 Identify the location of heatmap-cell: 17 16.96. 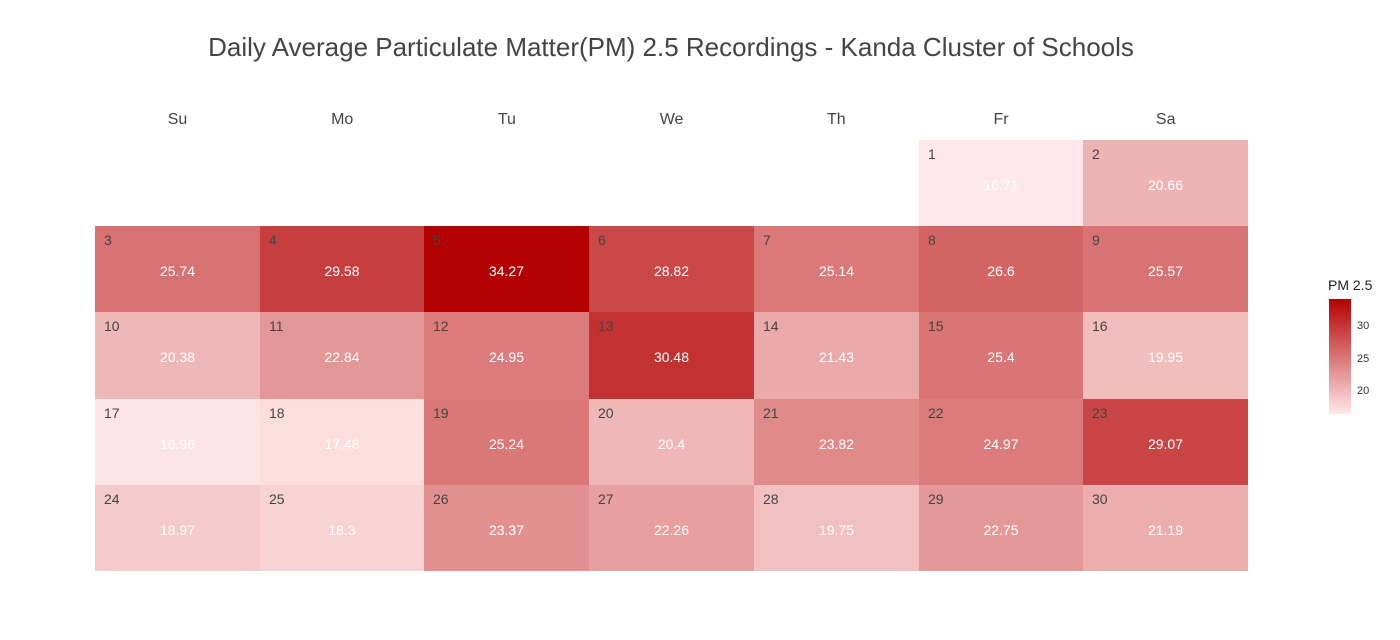
(177, 442).